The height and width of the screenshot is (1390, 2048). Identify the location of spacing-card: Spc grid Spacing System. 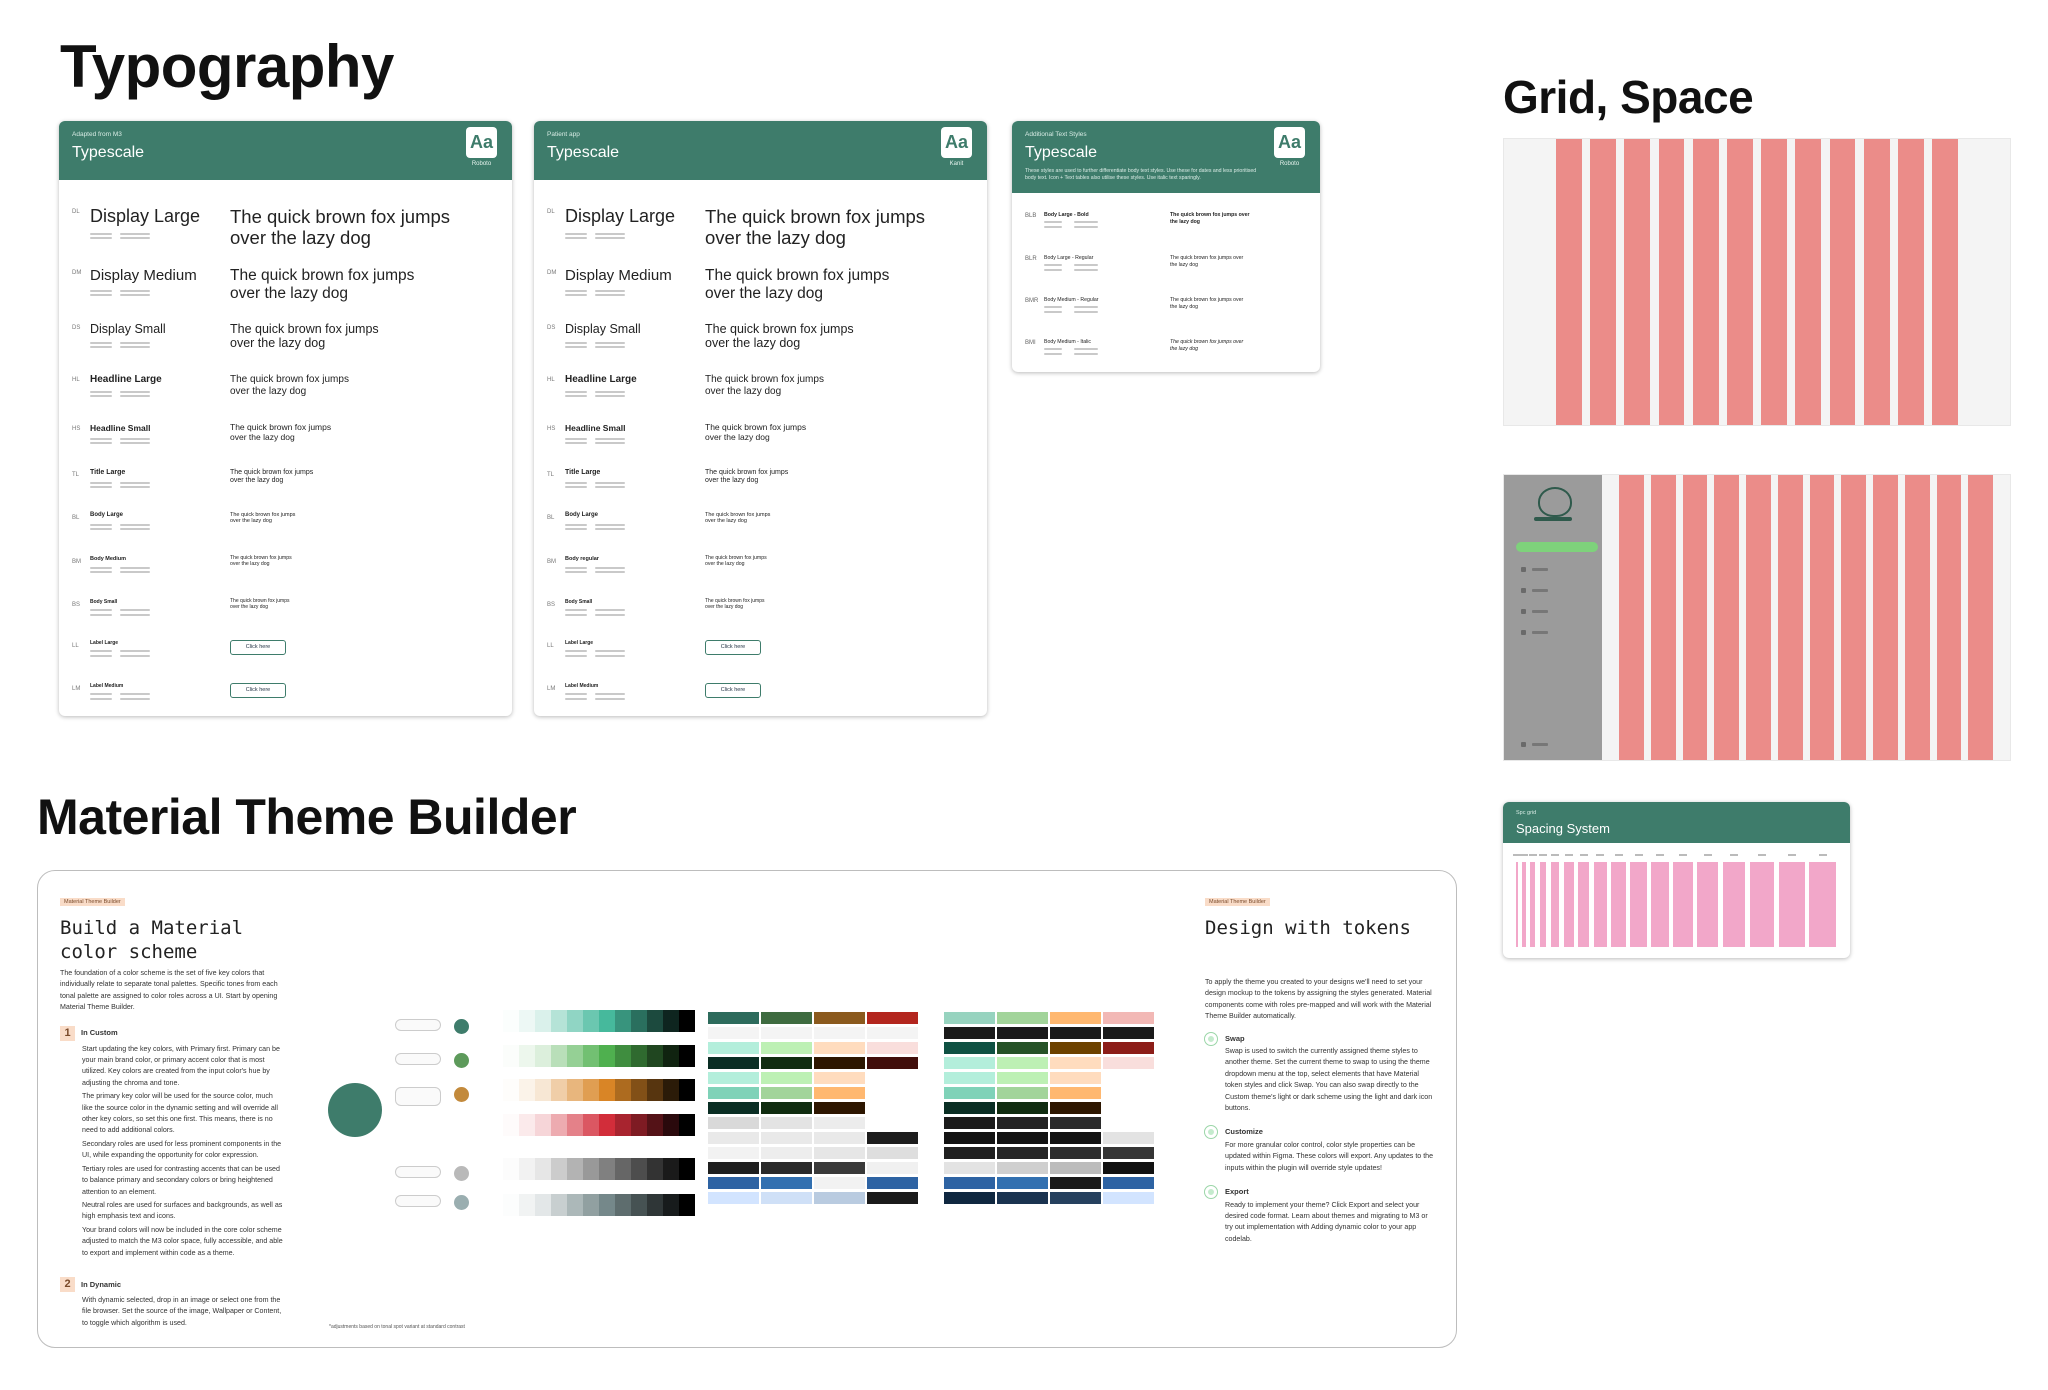
(1676, 880).